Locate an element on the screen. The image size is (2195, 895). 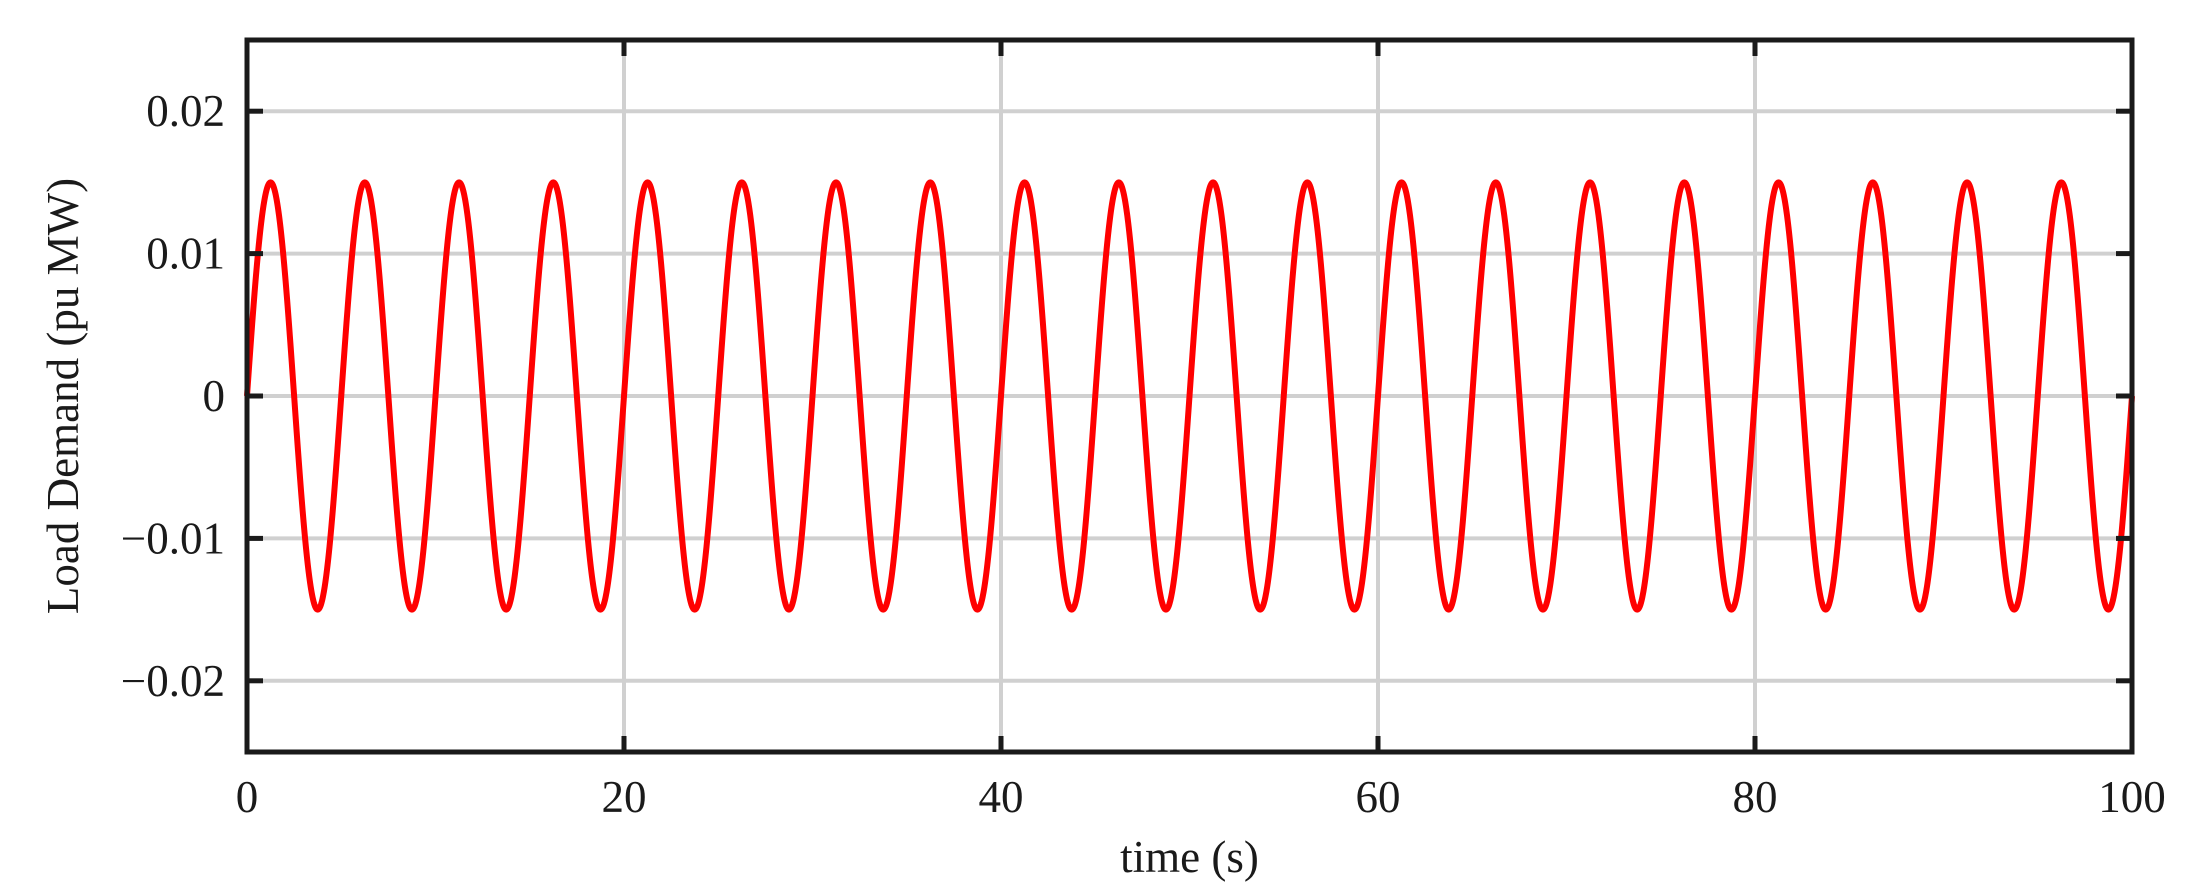
x-tick-label: 80 is located at coordinates (1755, 797).